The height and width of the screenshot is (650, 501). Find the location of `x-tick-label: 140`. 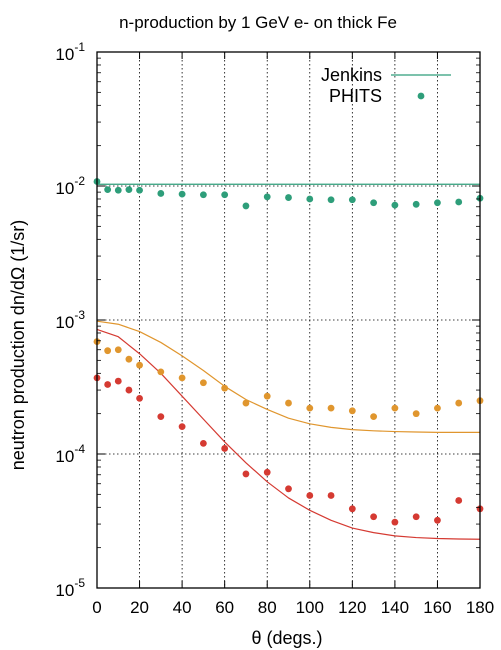

x-tick-label: 140 is located at coordinates (395, 607).